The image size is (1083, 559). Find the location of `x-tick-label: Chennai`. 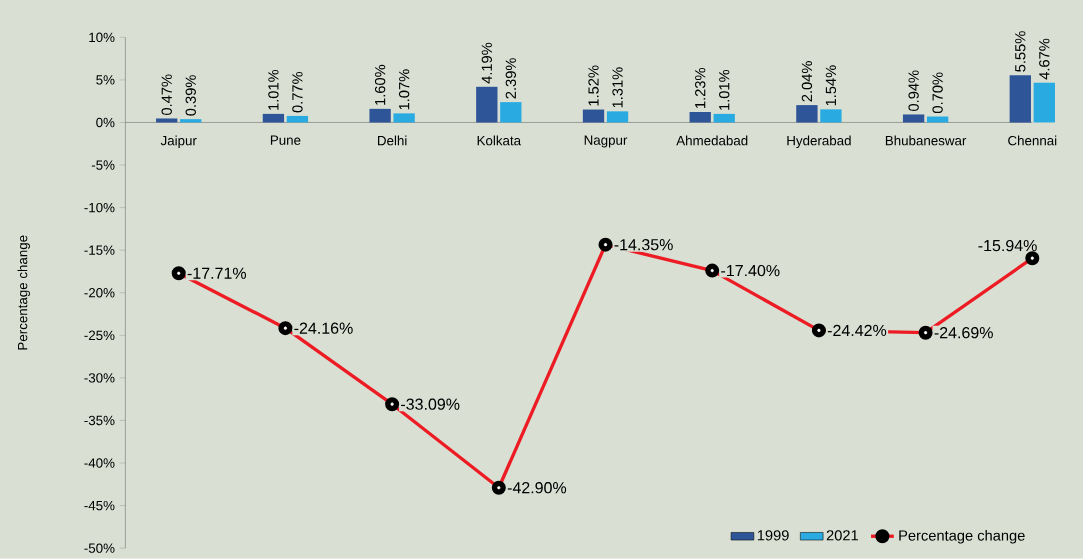

x-tick-label: Chennai is located at coordinates (1032, 140).